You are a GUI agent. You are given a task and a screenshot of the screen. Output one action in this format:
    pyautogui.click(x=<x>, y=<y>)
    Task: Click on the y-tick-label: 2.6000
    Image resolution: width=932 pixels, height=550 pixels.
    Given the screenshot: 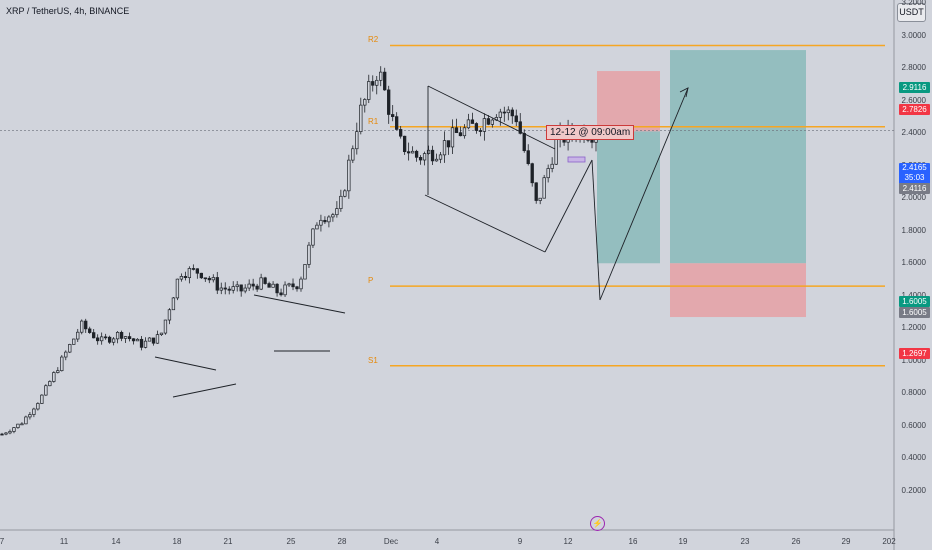 What is the action you would take?
    pyautogui.click(x=913, y=100)
    